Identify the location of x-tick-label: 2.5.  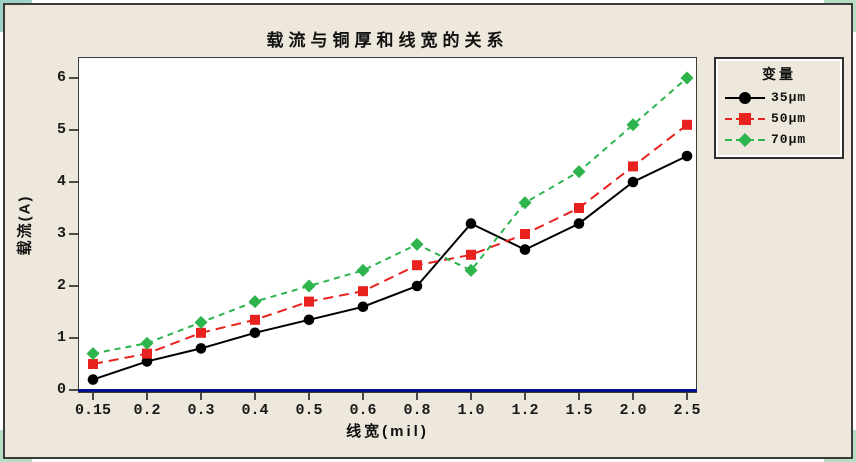
(687, 410).